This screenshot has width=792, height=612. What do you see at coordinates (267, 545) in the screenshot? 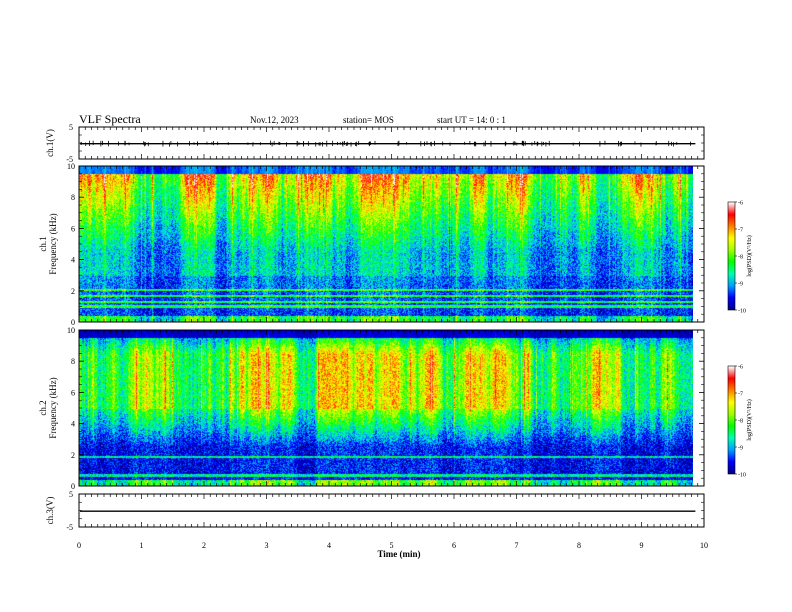
I see `x-tick-label: 3` at bounding box center [267, 545].